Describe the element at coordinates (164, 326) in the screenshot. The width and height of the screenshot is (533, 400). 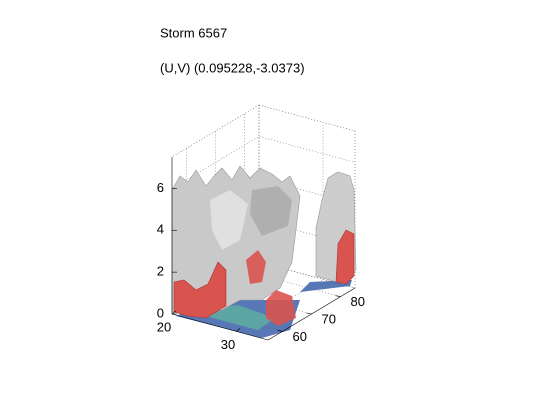
I see `x-tick-label: 20` at that location.